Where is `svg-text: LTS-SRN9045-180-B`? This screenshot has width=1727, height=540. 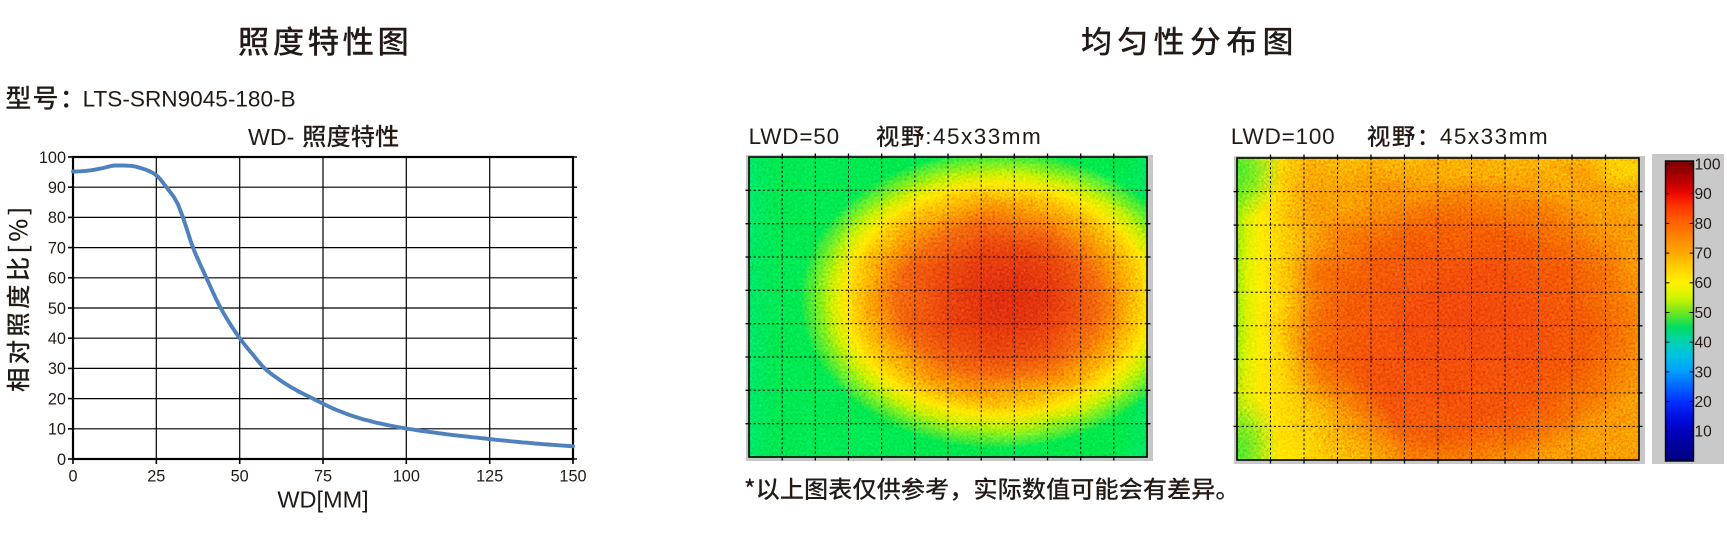
svg-text: LTS-SRN9045-180-B is located at coordinates (189, 98).